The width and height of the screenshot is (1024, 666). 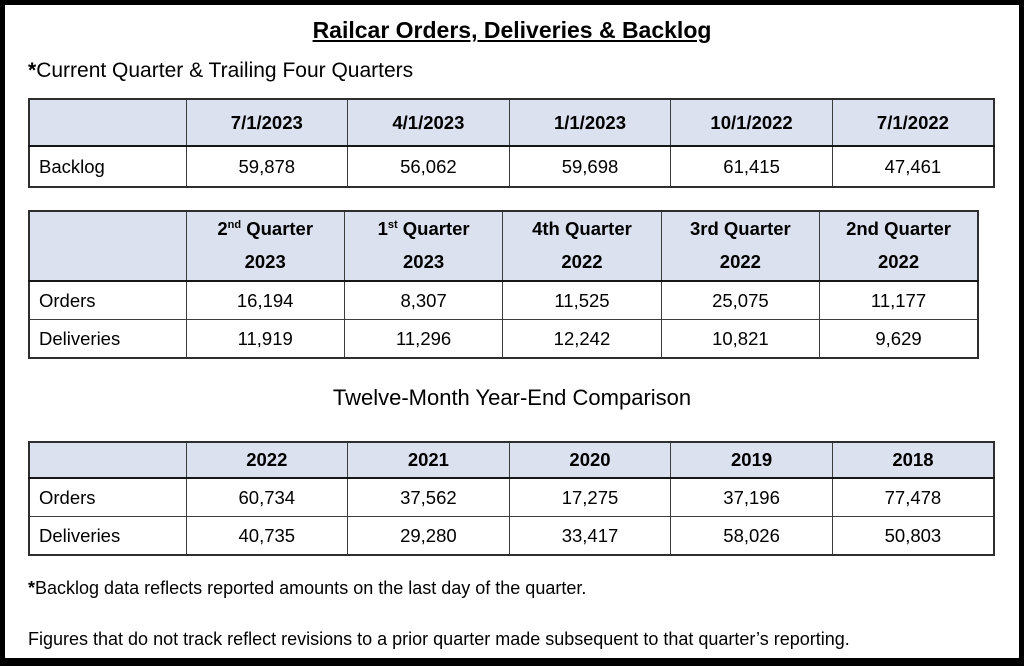 What do you see at coordinates (222, 229) in the screenshot?
I see `quarter-number: 2` at bounding box center [222, 229].